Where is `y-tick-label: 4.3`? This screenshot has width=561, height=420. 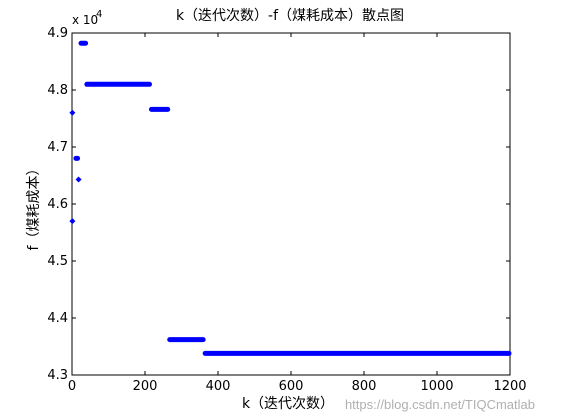 y-tick-label: 4.3 is located at coordinates (57, 375).